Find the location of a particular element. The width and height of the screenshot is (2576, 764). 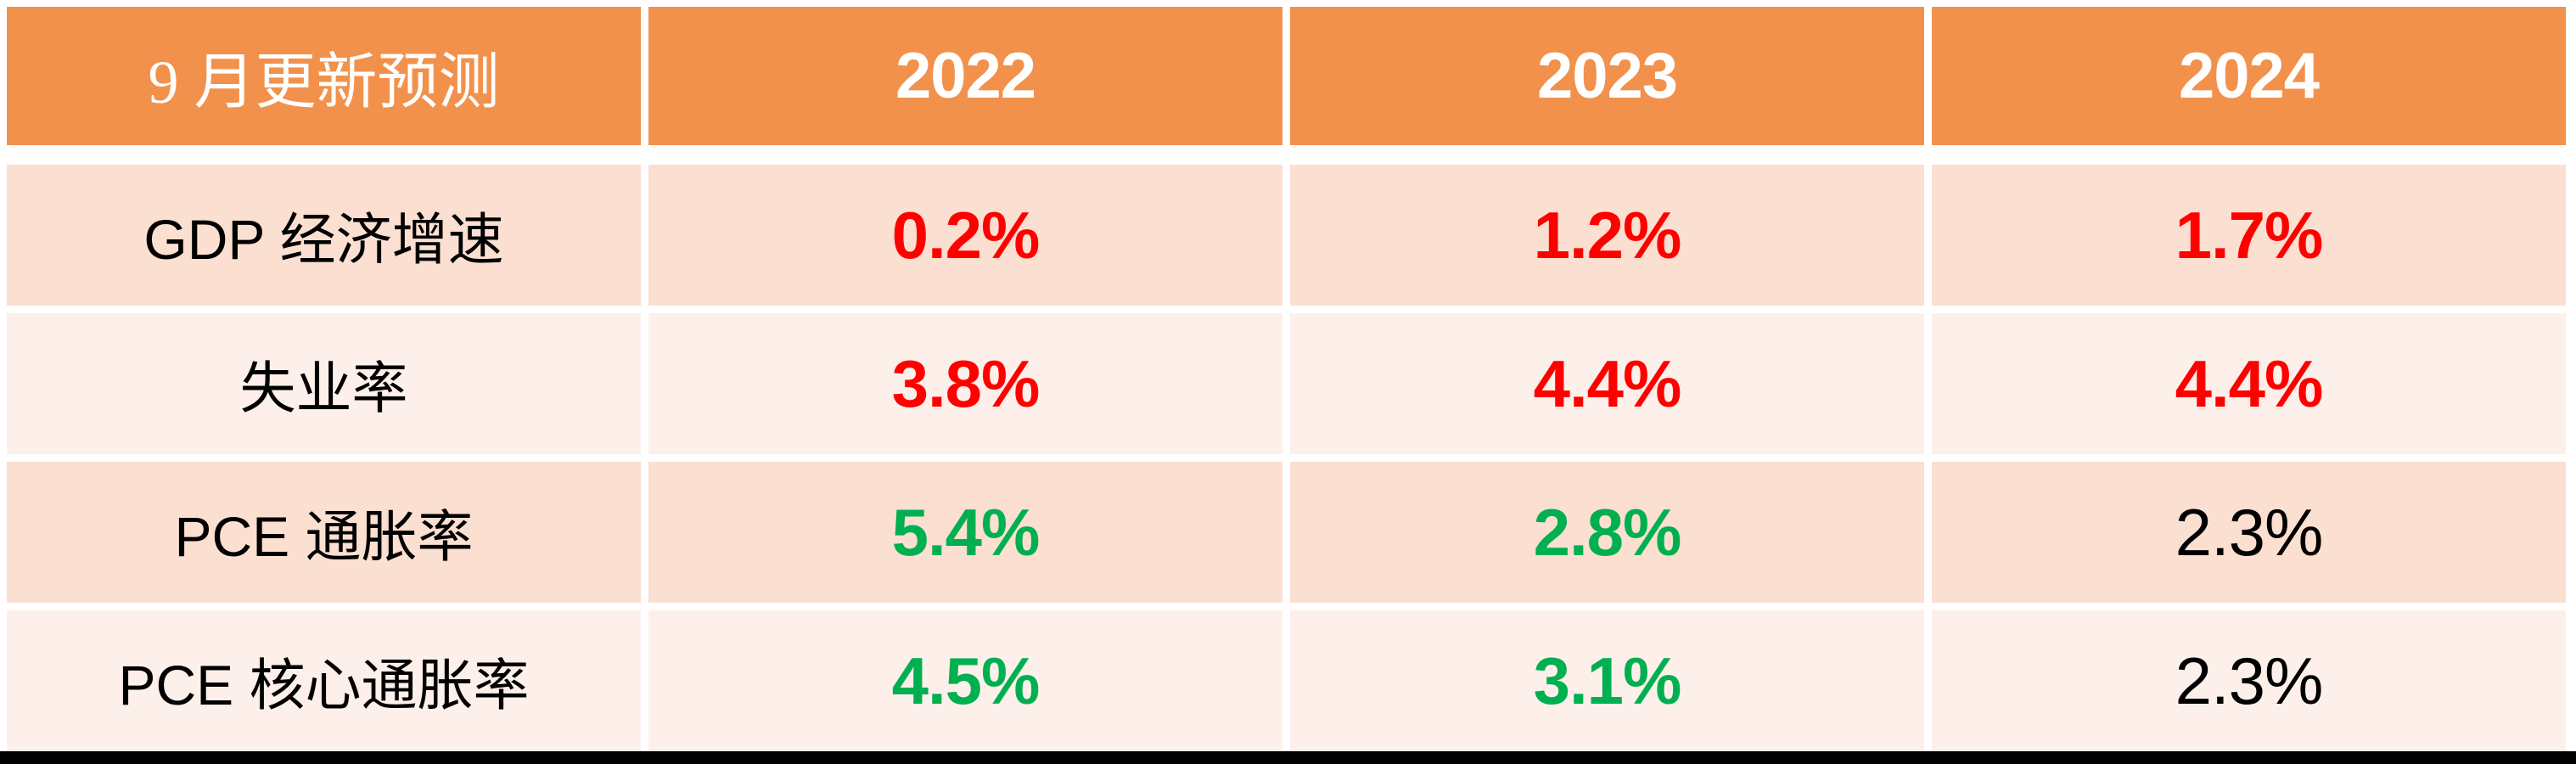

bottom-black-bar is located at coordinates (1288, 757).